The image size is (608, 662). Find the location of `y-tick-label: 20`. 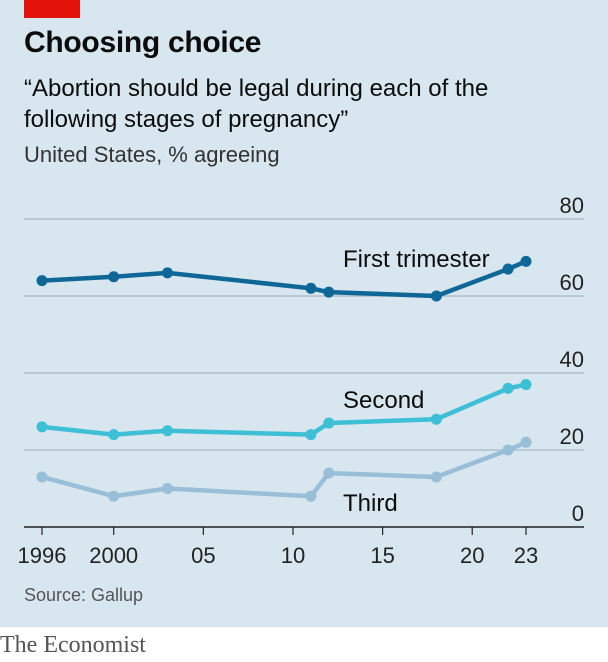

y-tick-label: 20 is located at coordinates (572, 436).